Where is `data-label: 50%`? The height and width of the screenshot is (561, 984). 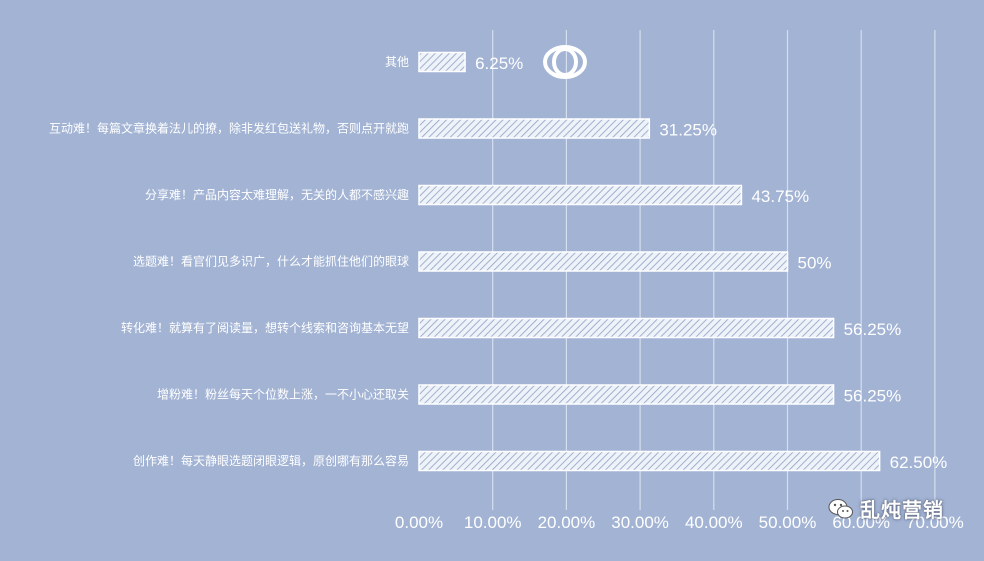
data-label: 50% is located at coordinates (815, 263).